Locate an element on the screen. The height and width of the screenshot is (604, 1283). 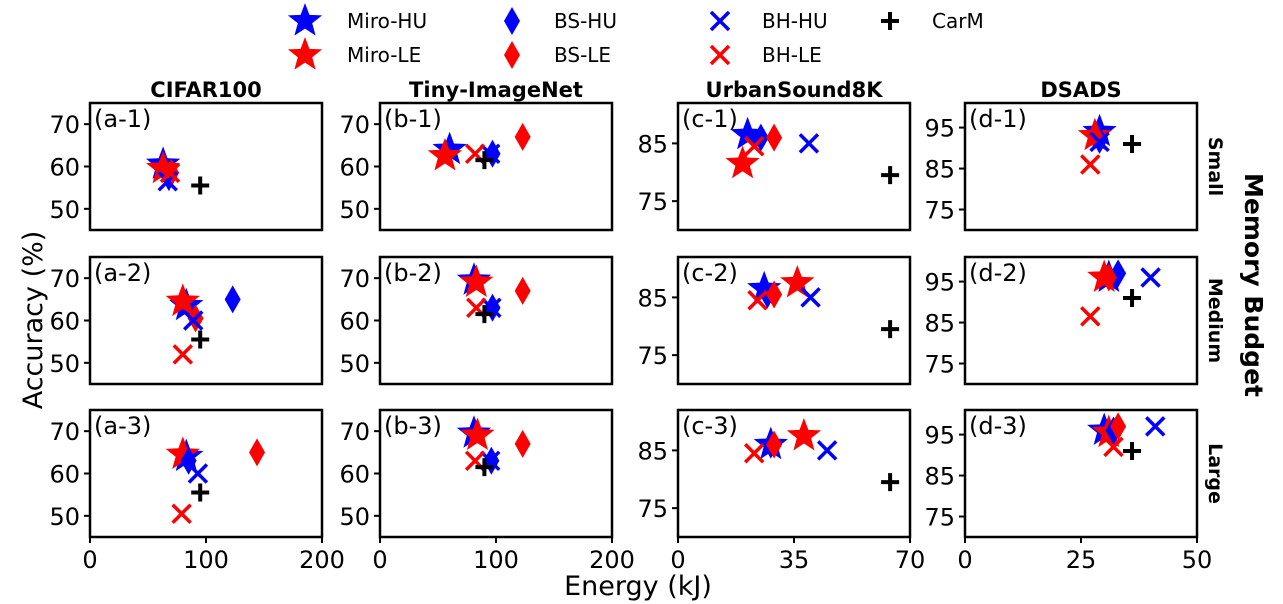
x-tick-label: 35 is located at coordinates (794, 560).